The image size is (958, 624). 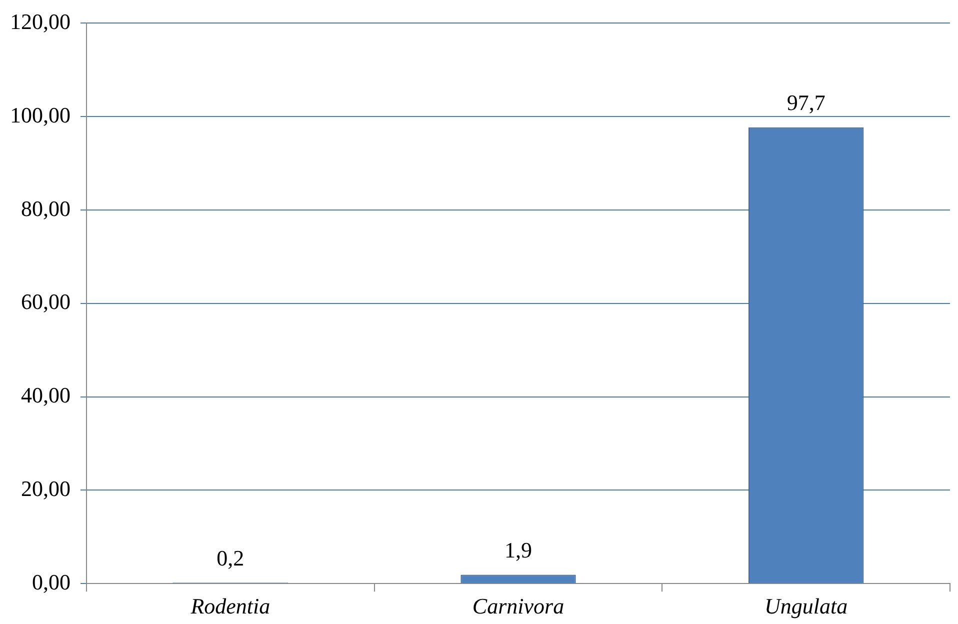 What do you see at coordinates (40, 21) in the screenshot?
I see `y-tick-label: 120,00` at bounding box center [40, 21].